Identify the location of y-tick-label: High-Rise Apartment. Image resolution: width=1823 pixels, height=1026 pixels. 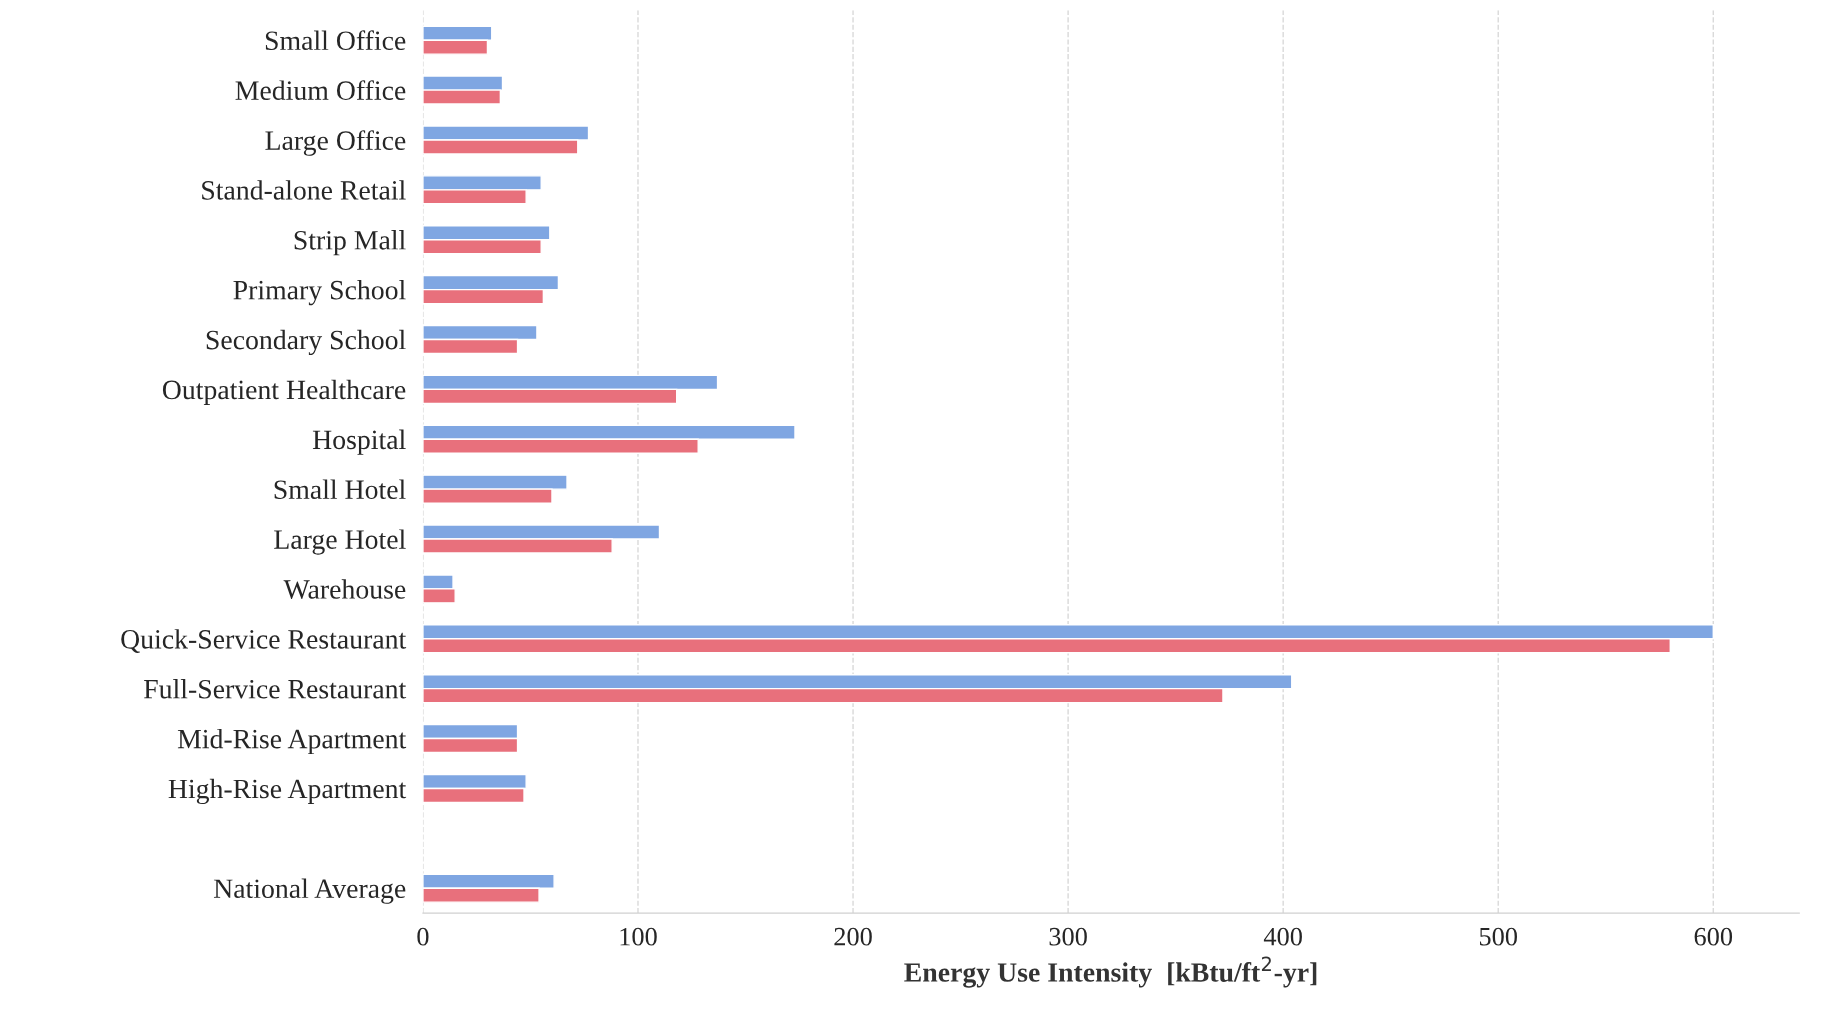
(287, 791).